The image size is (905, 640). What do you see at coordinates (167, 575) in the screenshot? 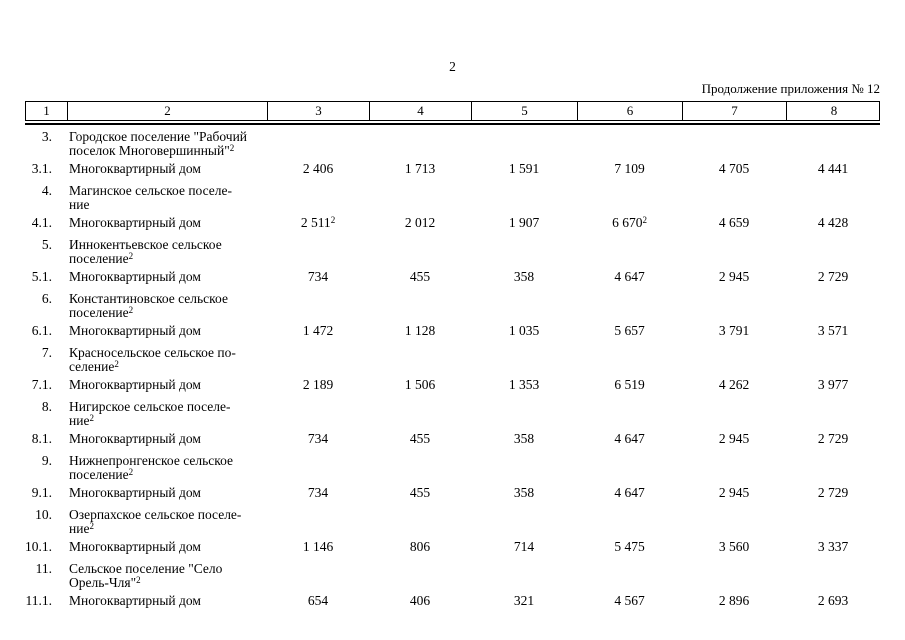
I see `row-name: Сельское поселение "Село Орель-Чля"2` at bounding box center [167, 575].